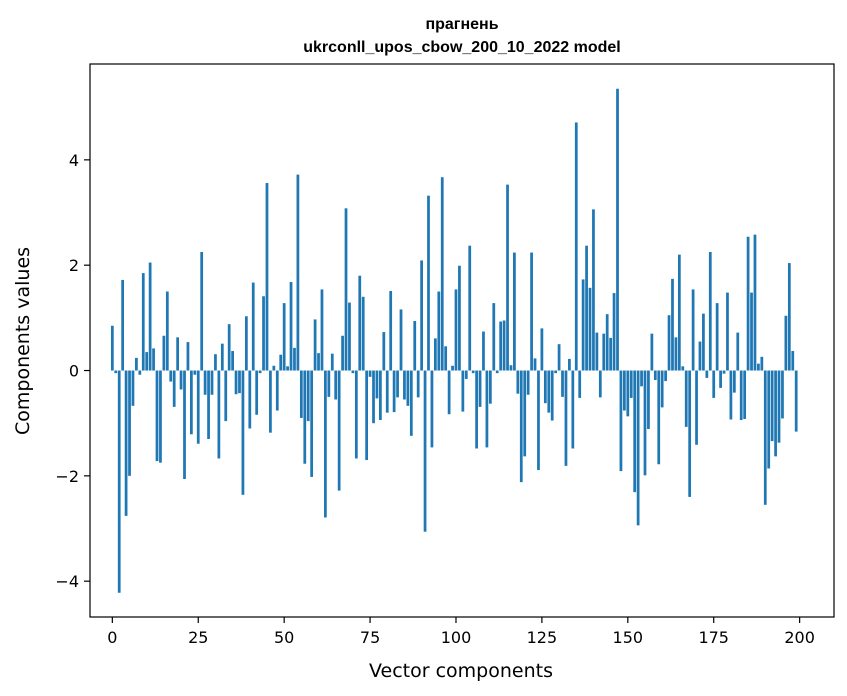 The width and height of the screenshot is (847, 696). Describe the element at coordinates (67, 476) in the screenshot. I see `y-tick-label: −2` at that location.